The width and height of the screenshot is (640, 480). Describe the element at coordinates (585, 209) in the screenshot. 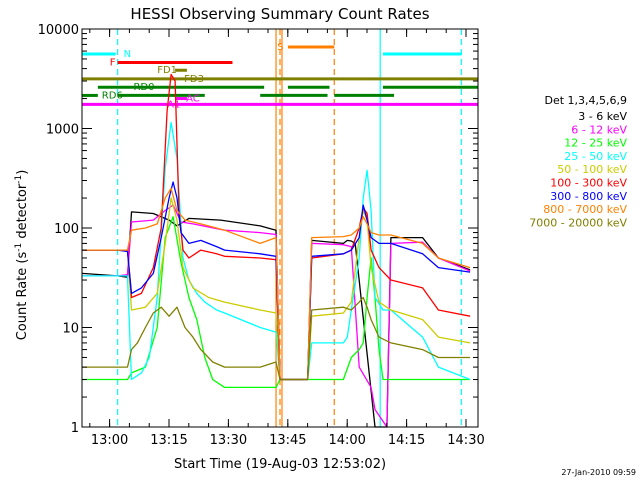

I see `legend-entry: 800 - 7000 keV` at that location.